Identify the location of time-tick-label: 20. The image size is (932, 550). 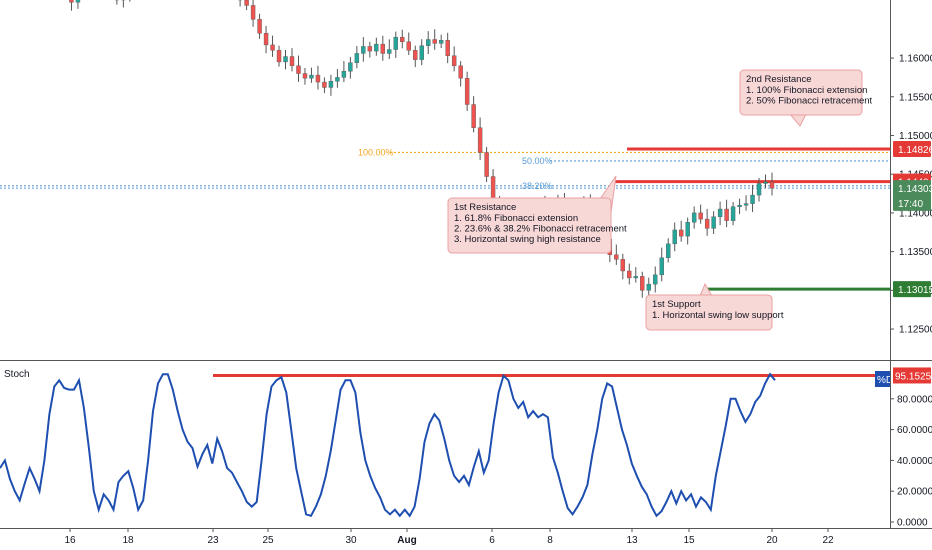
(772, 540).